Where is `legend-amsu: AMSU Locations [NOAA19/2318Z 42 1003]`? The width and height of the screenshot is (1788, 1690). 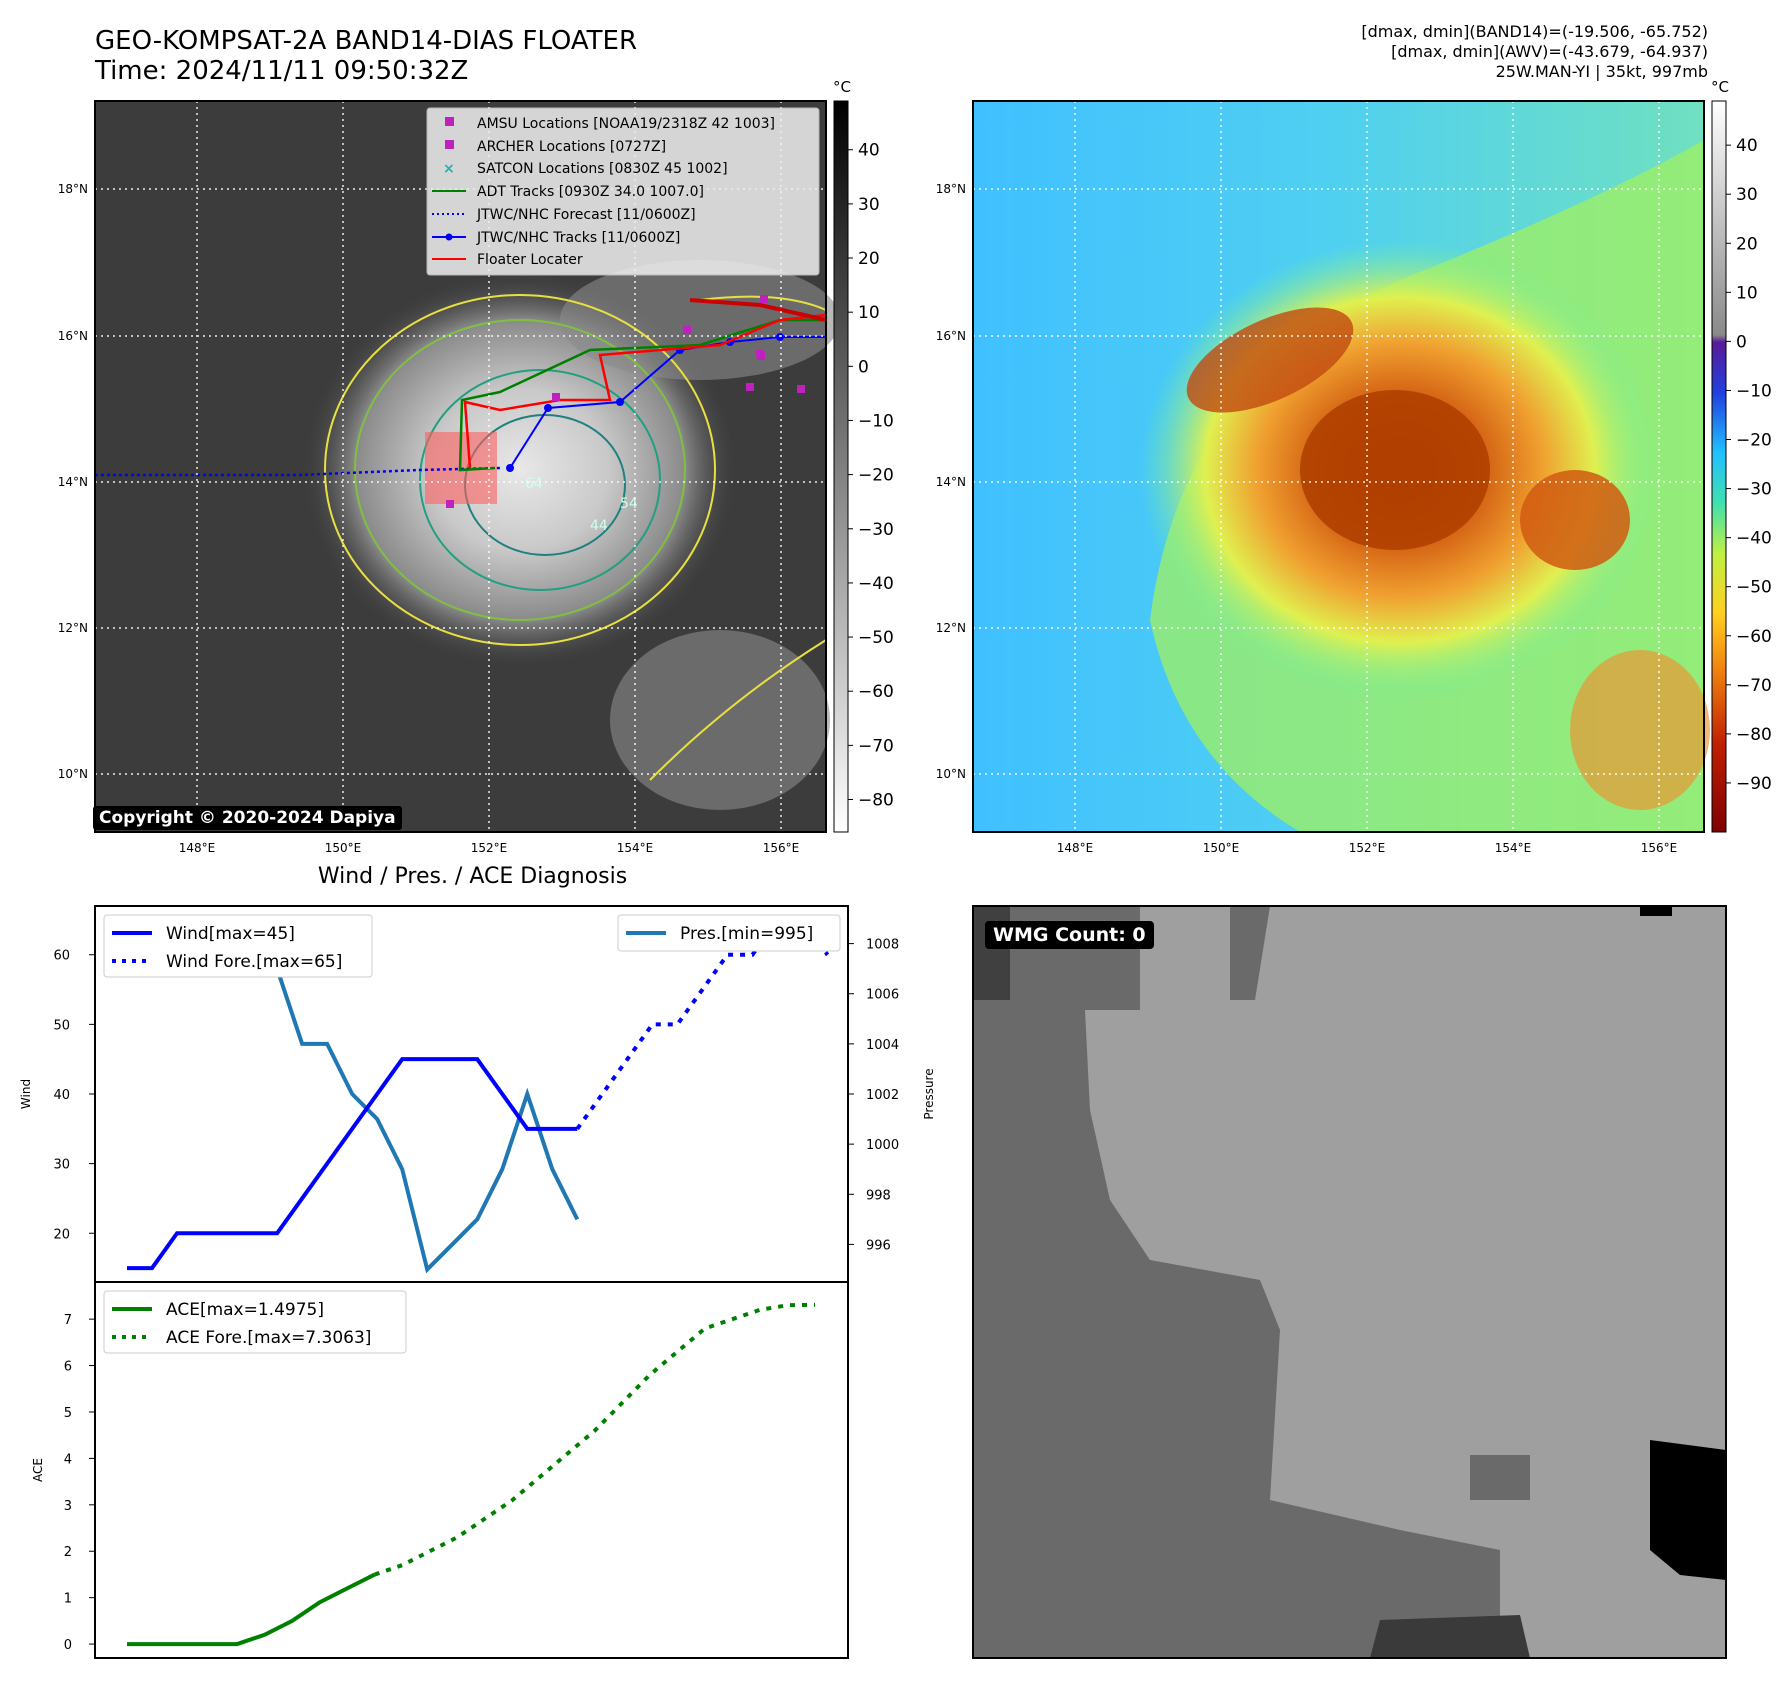 legend-amsu: AMSU Locations [NOAA19/2318Z 42 1003] is located at coordinates (626, 124).